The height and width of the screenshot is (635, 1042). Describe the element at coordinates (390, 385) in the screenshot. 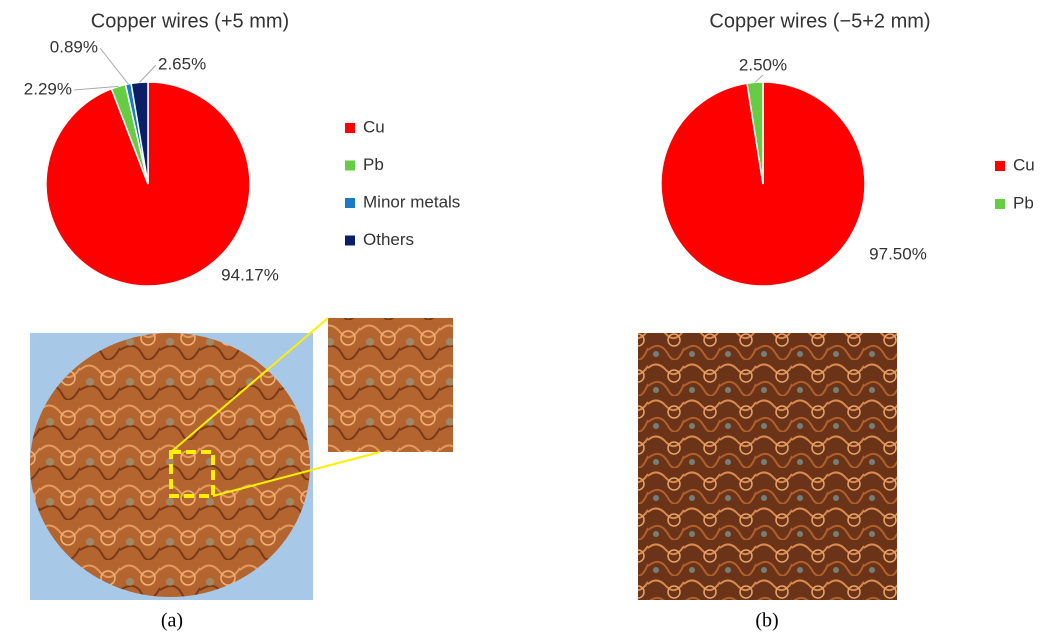

I see `photo-inset` at that location.